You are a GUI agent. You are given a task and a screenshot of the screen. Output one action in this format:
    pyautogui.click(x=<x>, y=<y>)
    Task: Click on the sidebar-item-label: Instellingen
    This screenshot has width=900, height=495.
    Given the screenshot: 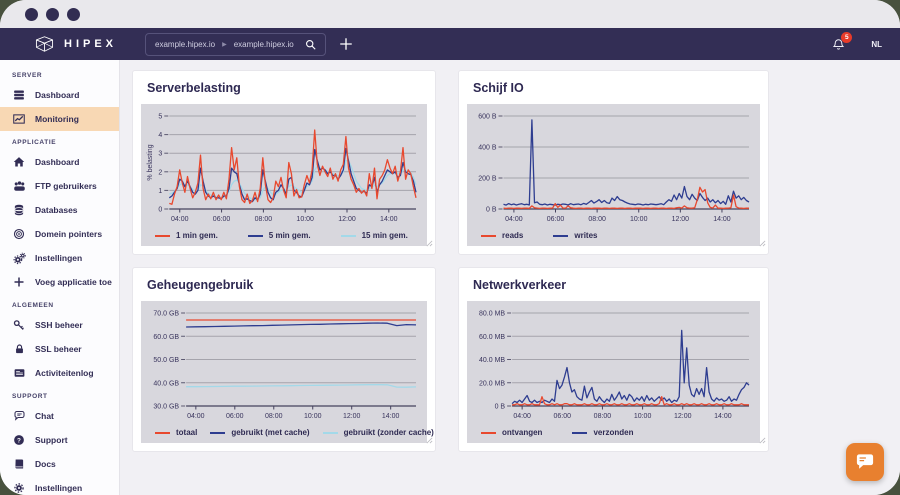 What is the action you would take?
    pyautogui.click(x=59, y=258)
    